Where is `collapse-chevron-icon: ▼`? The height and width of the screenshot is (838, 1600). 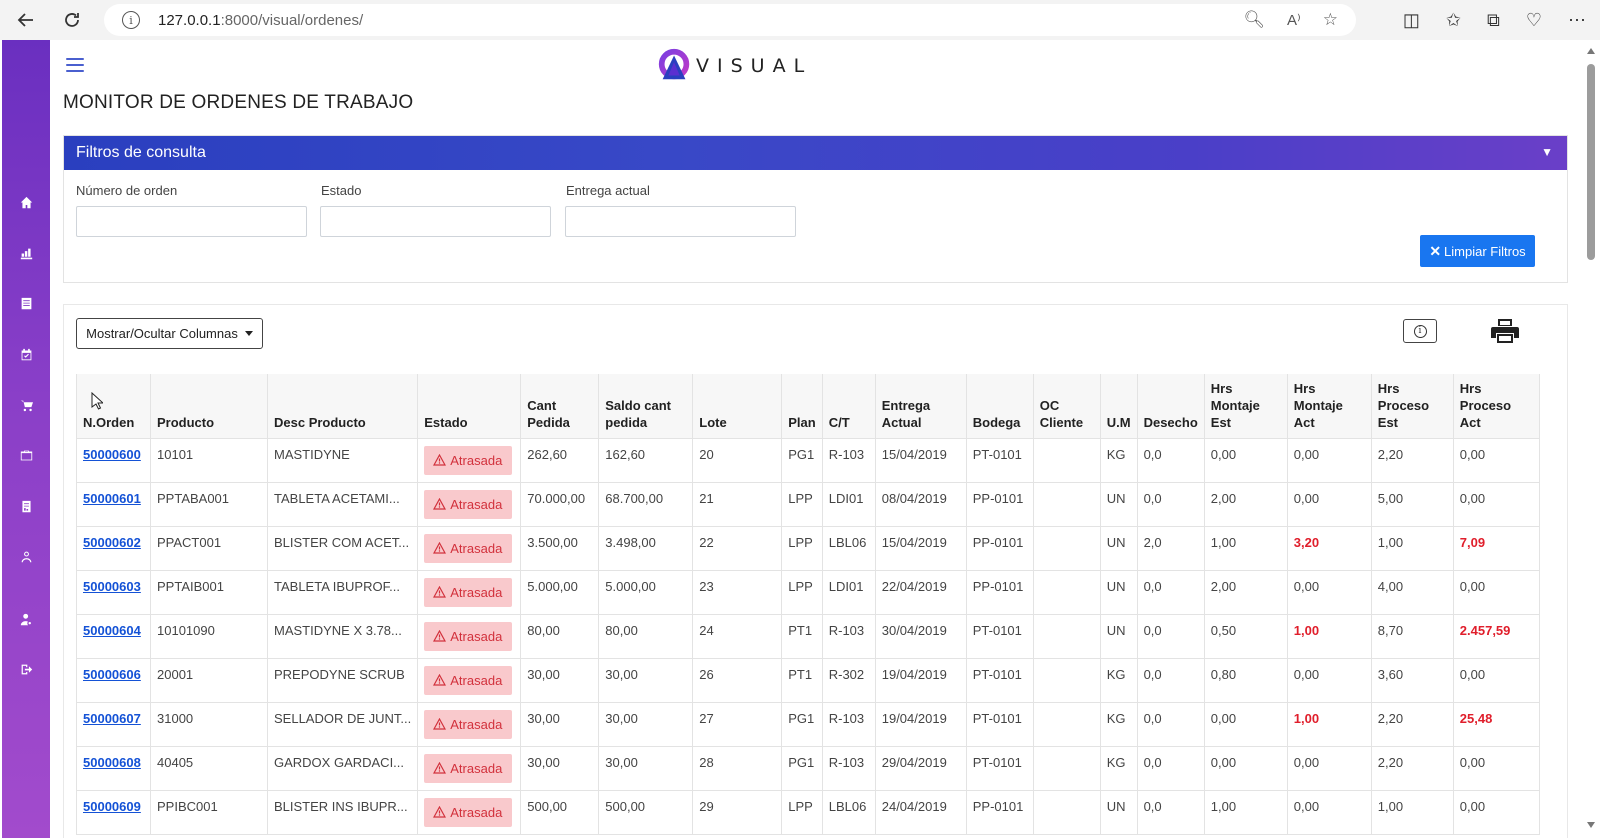
collapse-chevron-icon: ▼ is located at coordinates (1547, 152).